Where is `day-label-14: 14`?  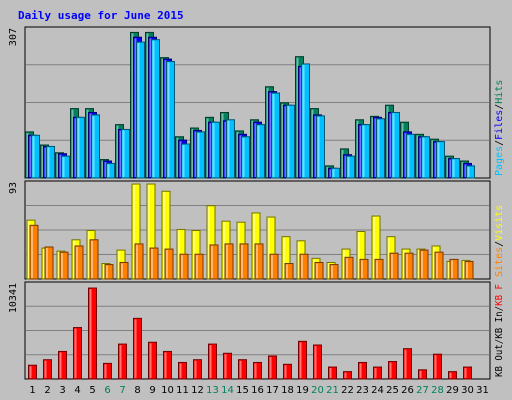
day-label-14: 14 is located at coordinates (227, 390).